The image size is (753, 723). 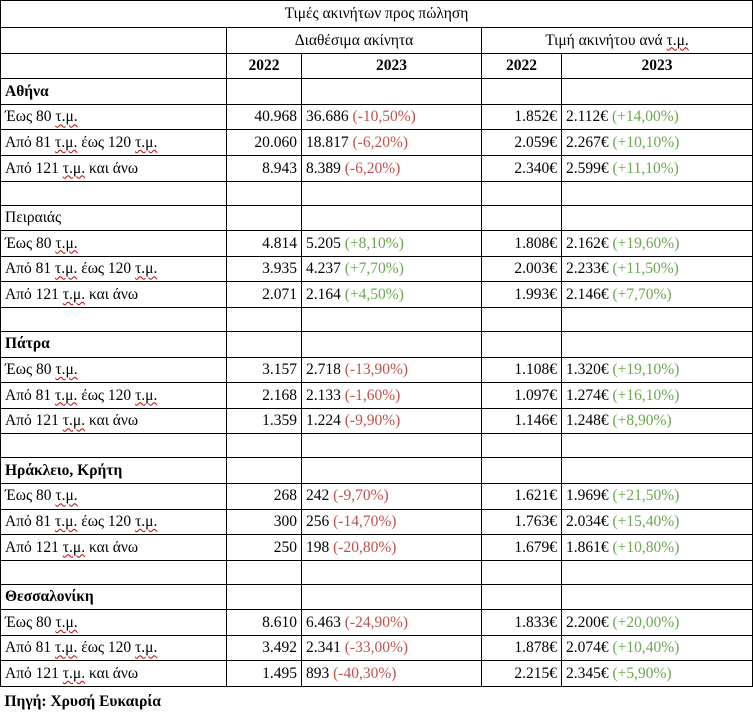 What do you see at coordinates (521, 117) in the screenshot?
I see `price-2022: 1.852€` at bounding box center [521, 117].